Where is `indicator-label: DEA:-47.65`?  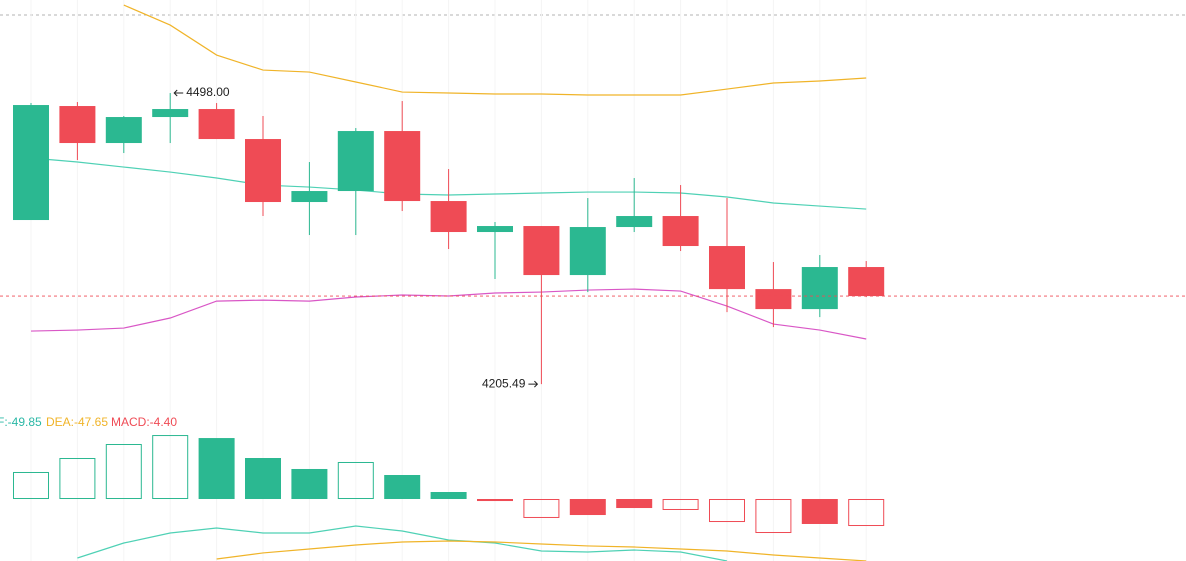 indicator-label: DEA:-47.65 is located at coordinates (77, 422).